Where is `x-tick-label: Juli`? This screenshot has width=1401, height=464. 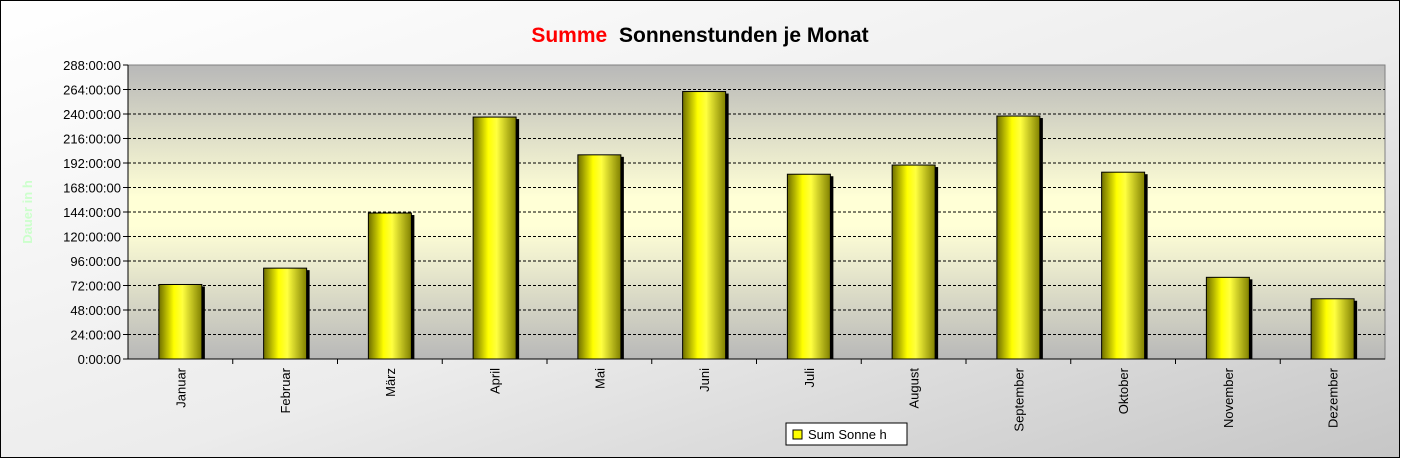 x-tick-label: Juli is located at coordinates (809, 378).